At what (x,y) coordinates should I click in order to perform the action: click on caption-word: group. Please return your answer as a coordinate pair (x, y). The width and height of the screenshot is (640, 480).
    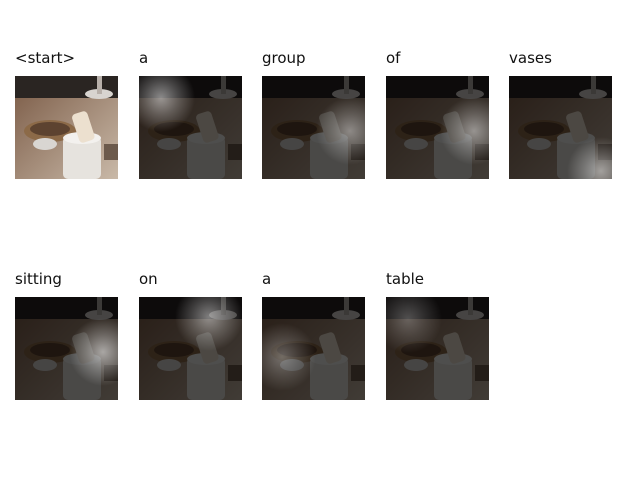
    Looking at the image, I should click on (284, 58).